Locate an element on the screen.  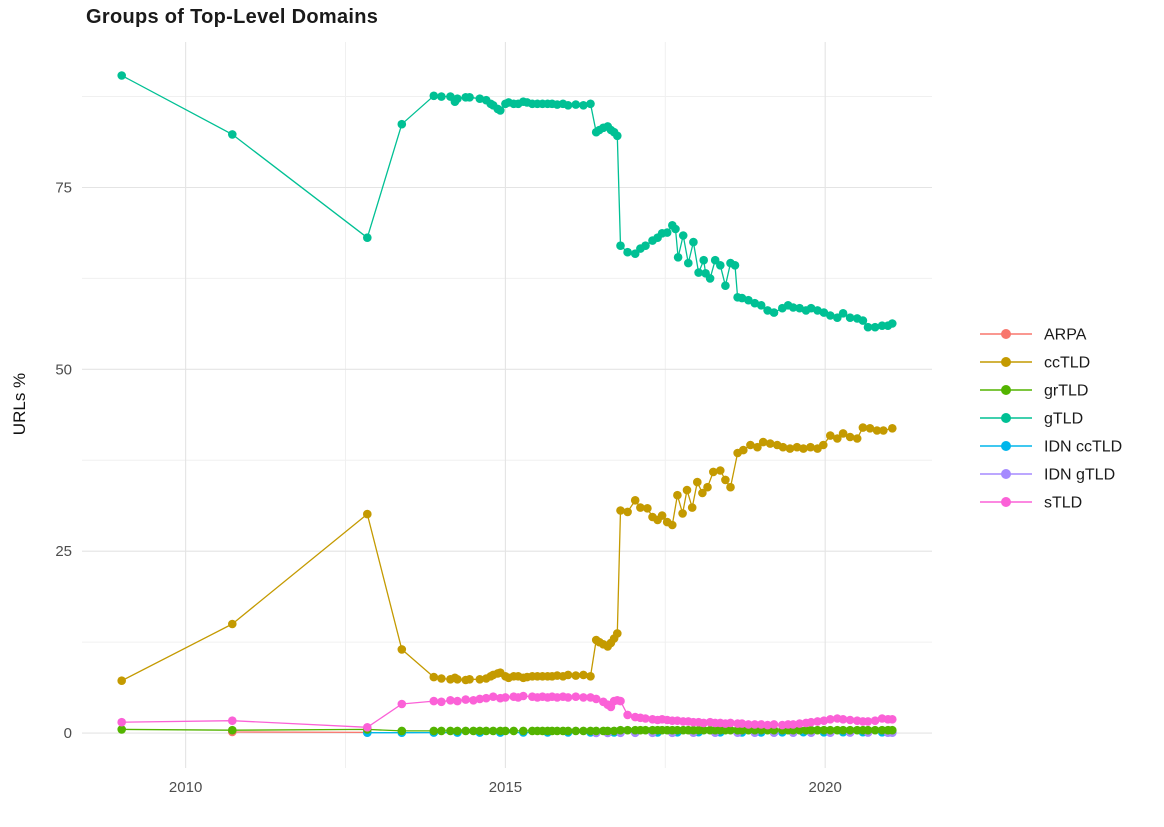
legend-label-idn-cctld: IDN ccTLD is located at coordinates (1083, 447).